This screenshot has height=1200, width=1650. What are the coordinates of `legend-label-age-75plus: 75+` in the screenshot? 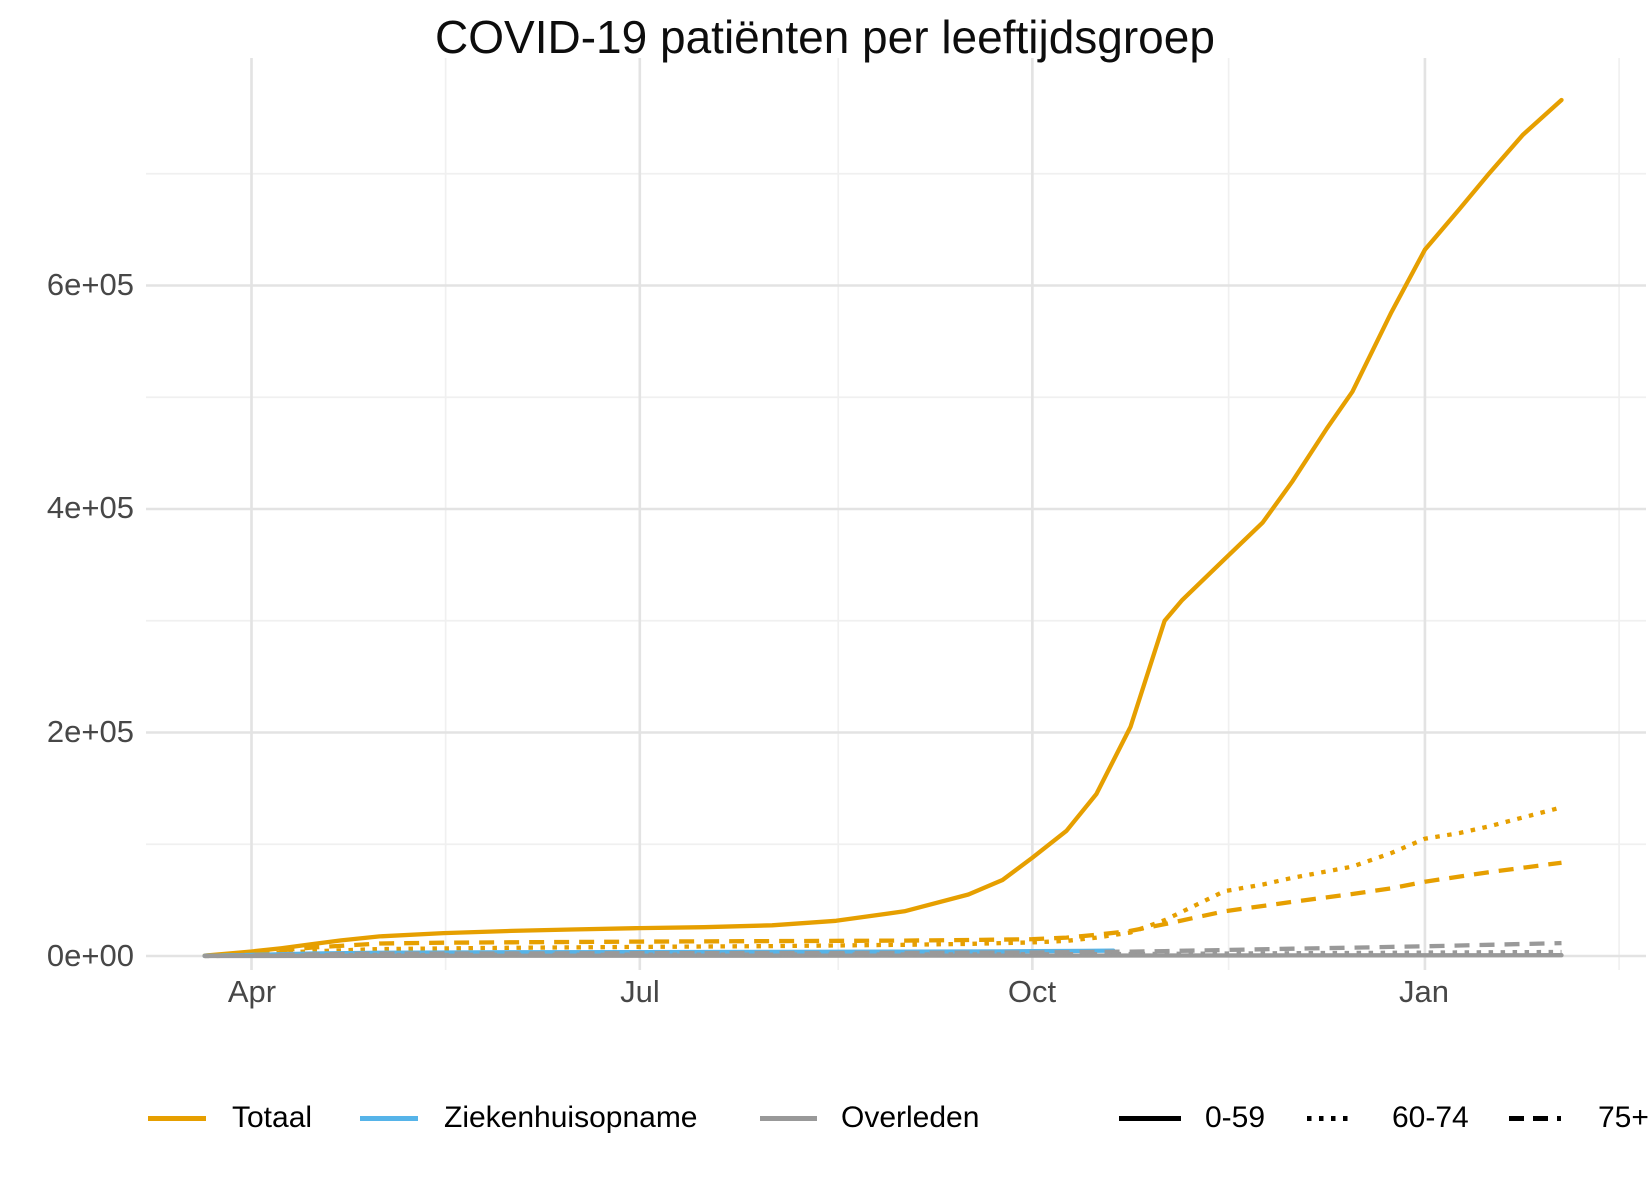 It's located at (1623, 1117).